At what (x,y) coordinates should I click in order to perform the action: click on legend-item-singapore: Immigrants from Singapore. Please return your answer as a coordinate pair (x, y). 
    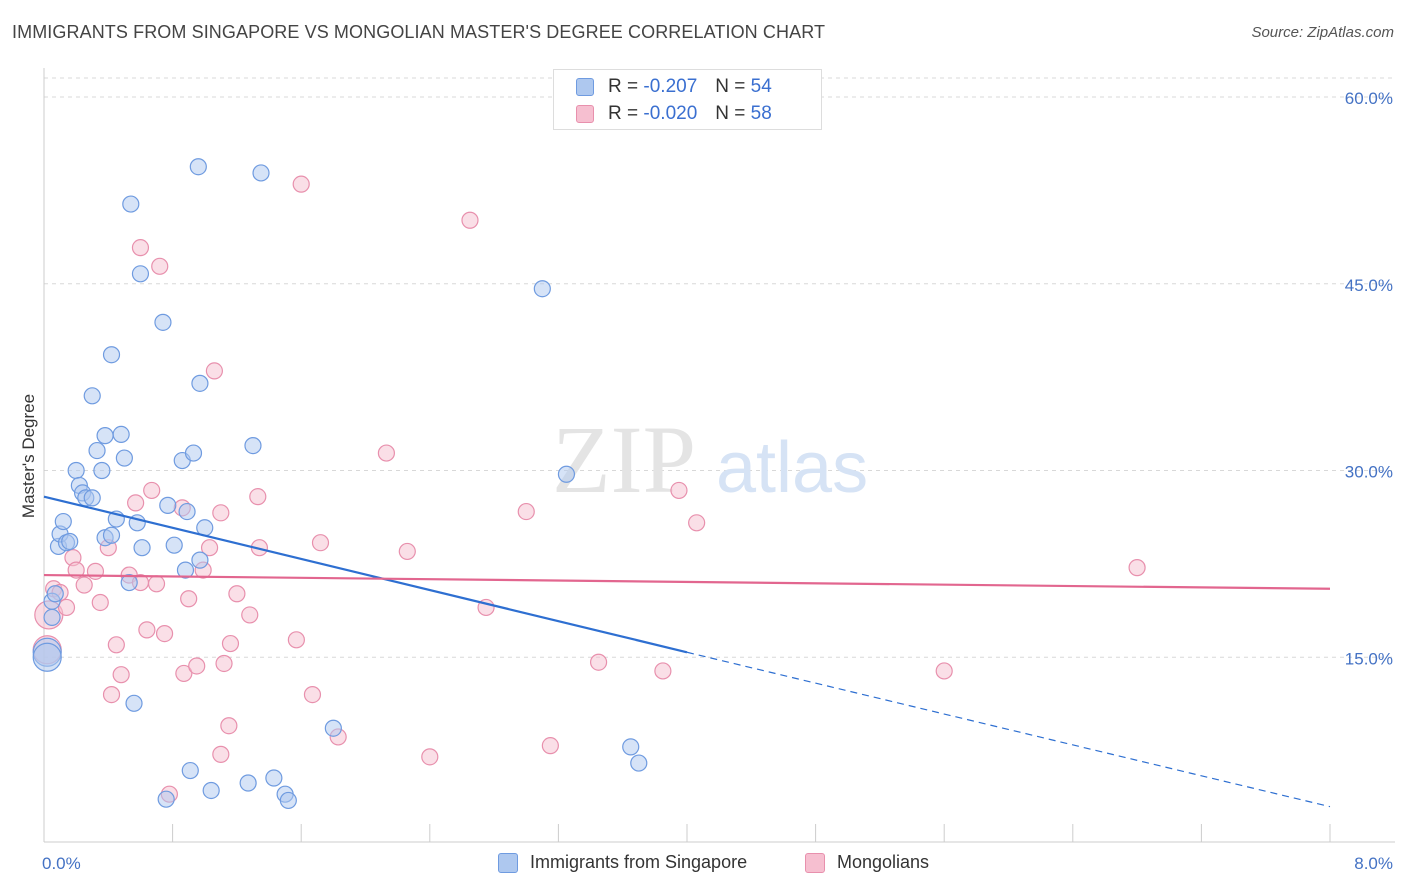
    Looking at the image, I should click on (622, 862).